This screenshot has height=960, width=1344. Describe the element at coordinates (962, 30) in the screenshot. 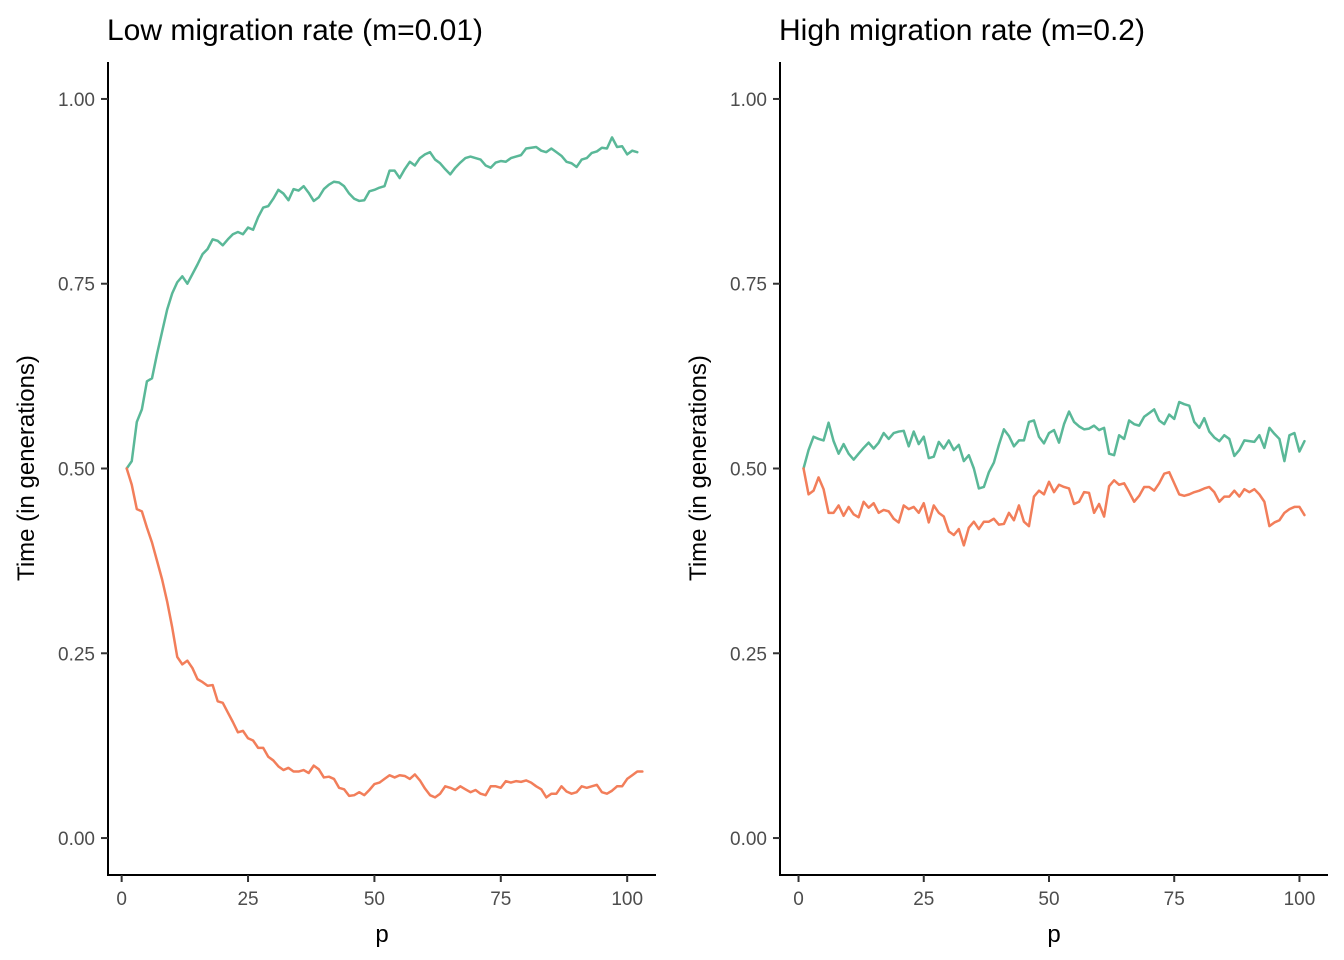

I see `chart-title: High migration rate (m=0.2)` at that location.